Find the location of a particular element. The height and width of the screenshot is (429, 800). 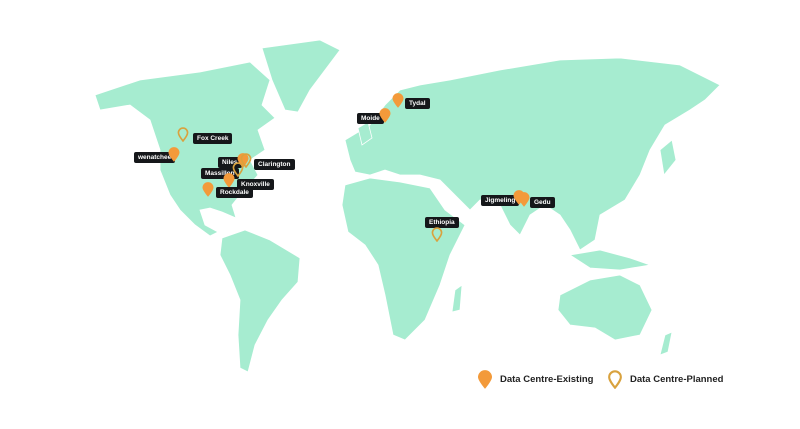

site-label: Massillon is located at coordinates (220, 173).